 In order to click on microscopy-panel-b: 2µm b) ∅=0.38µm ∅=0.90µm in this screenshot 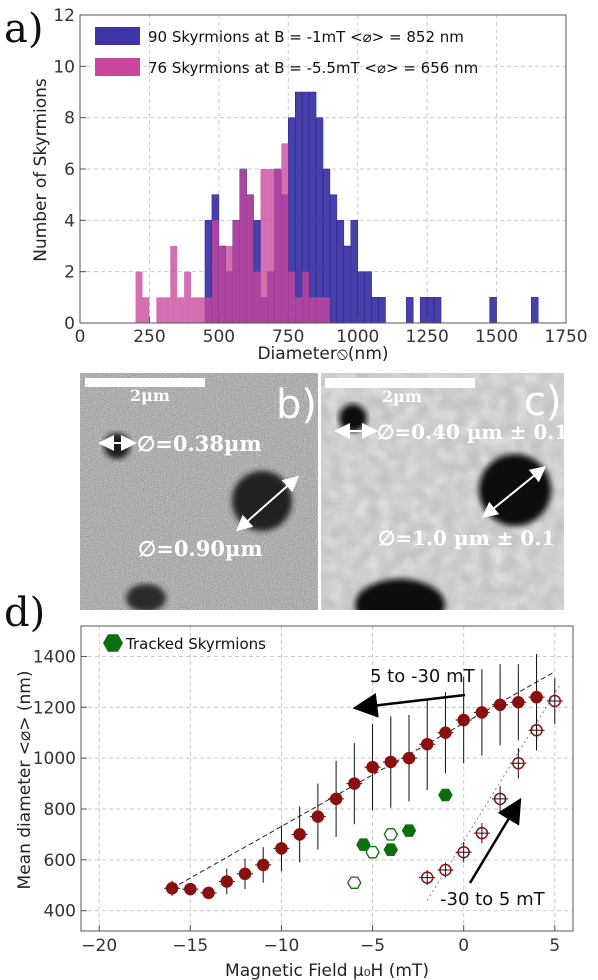, I will do `click(199, 491)`.